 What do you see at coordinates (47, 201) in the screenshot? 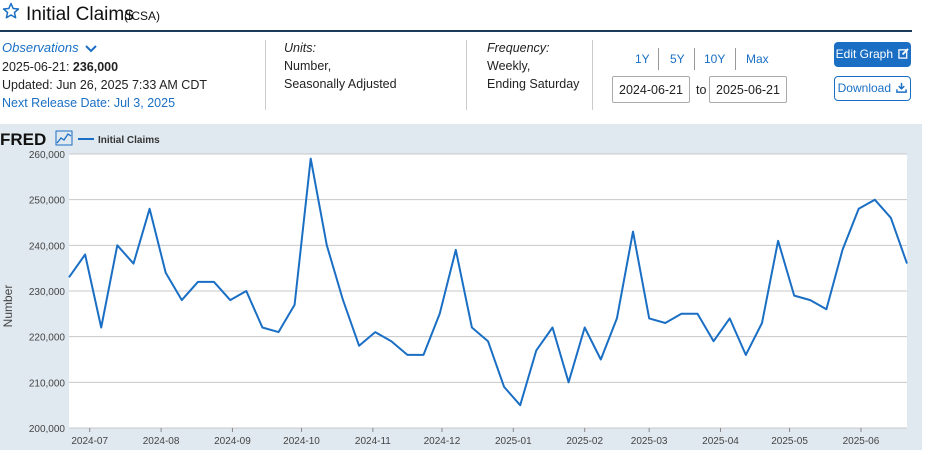
I see `y-tick-label: 250,000` at bounding box center [47, 201].